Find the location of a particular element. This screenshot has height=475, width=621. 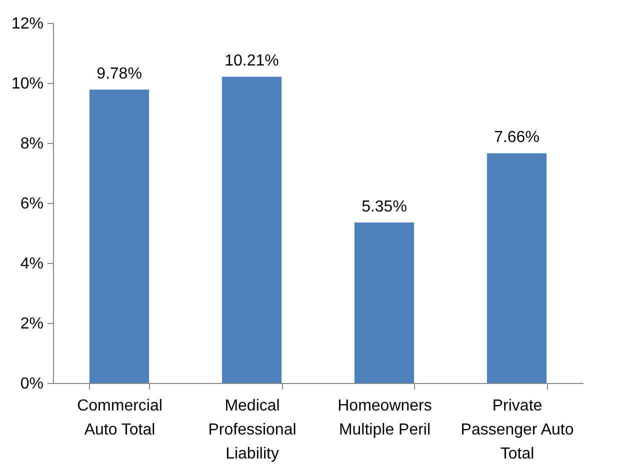

x-tick-label: Medical Professional Liability is located at coordinates (252, 430).